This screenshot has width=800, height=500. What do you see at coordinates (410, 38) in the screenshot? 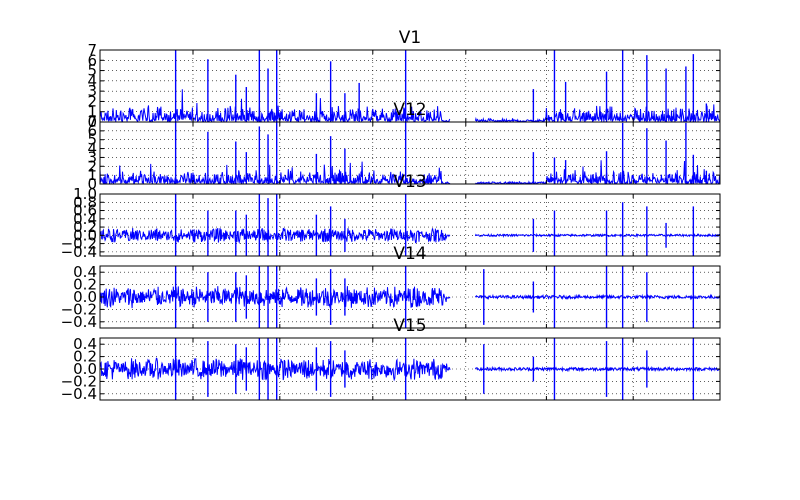
I see `subplot-title: V1` at bounding box center [410, 38].